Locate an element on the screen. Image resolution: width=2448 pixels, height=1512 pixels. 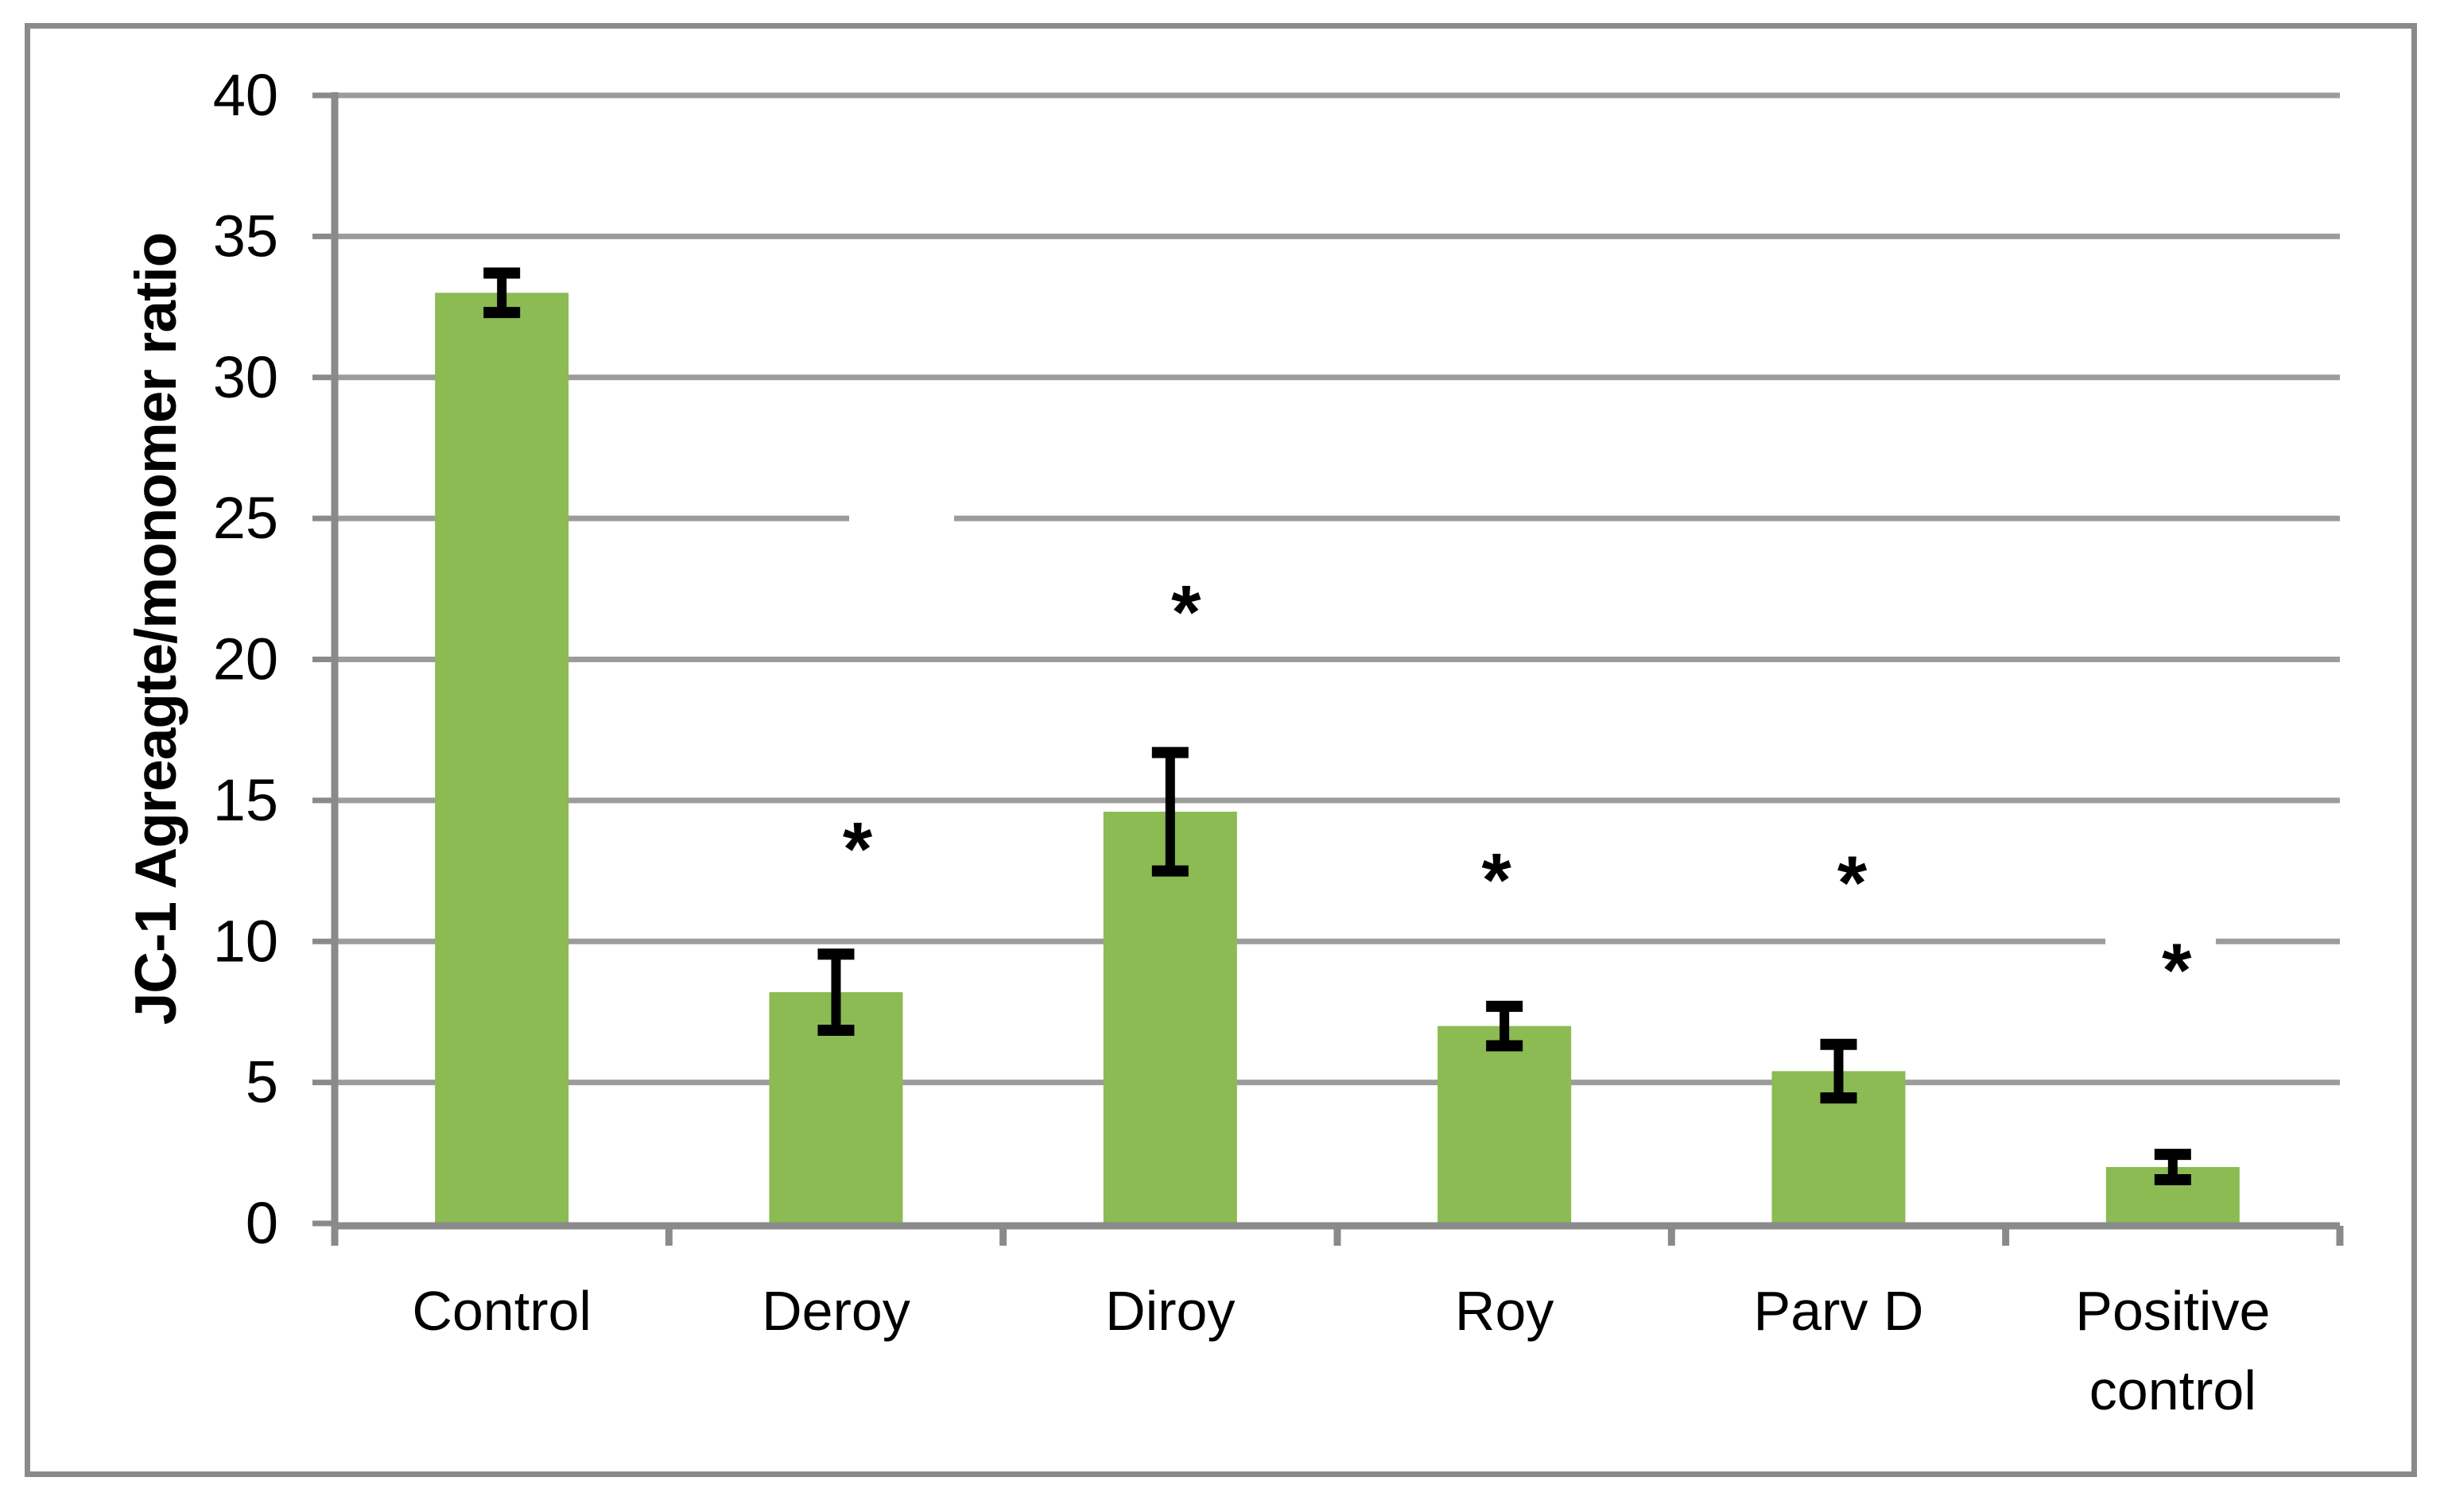
significance-asterisk-positive-control: * is located at coordinates (2177, 971).